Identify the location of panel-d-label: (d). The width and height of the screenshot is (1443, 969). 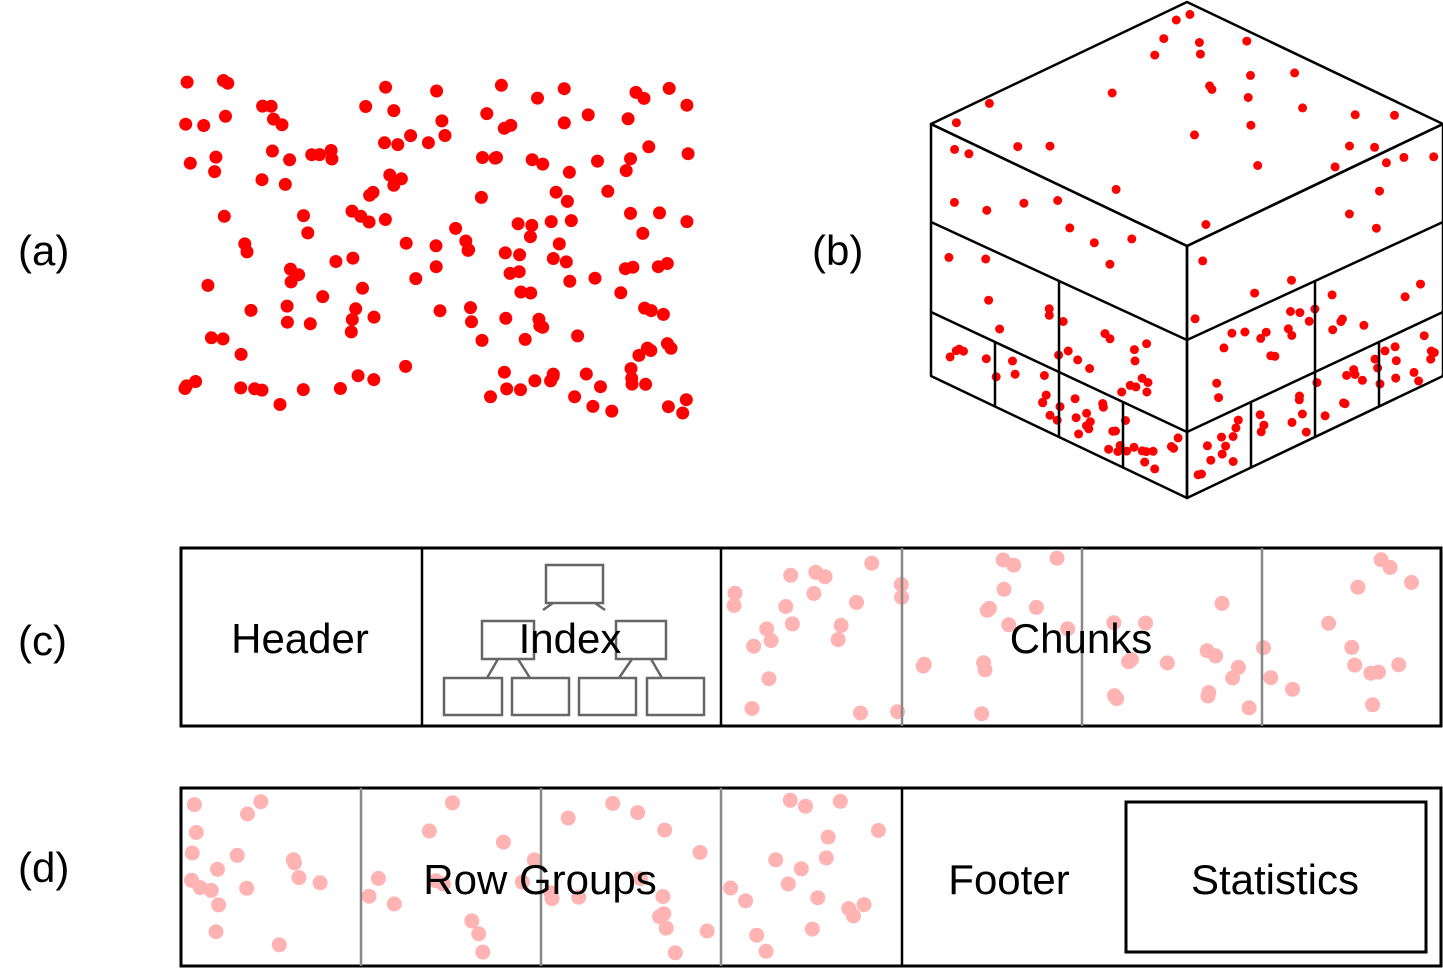
(43, 867).